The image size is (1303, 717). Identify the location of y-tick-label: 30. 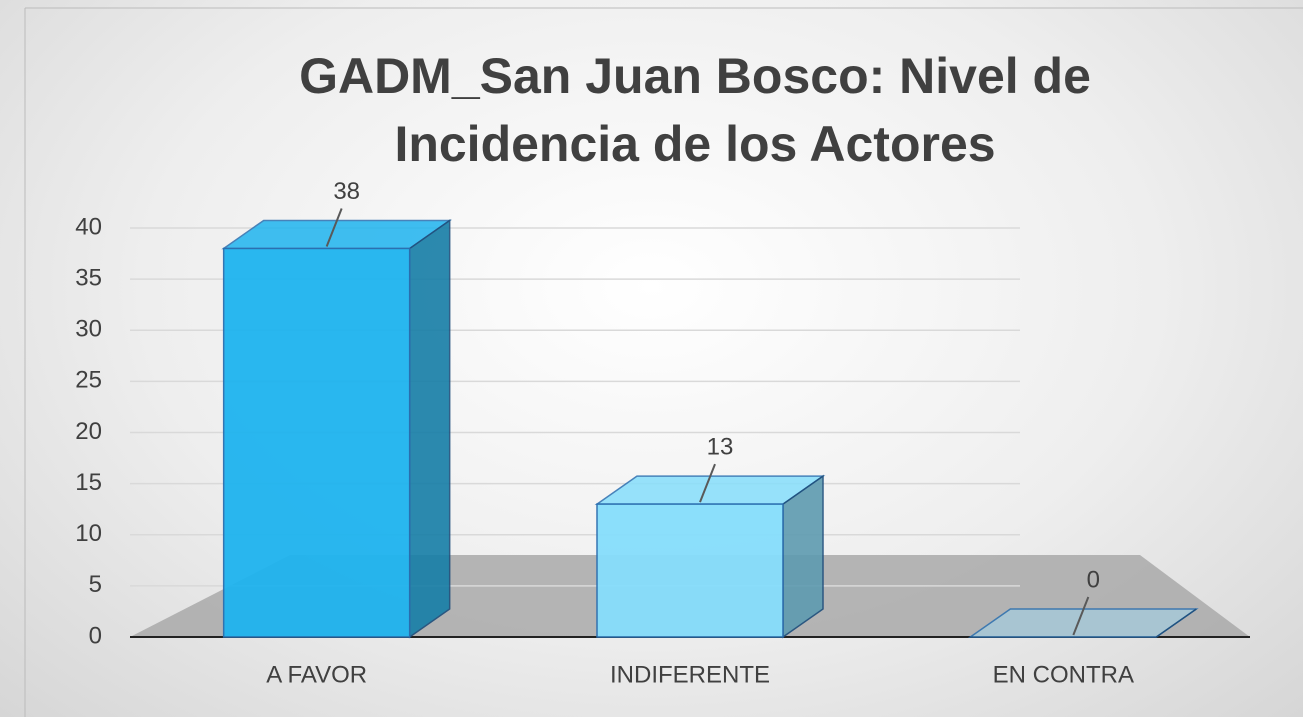
(88, 329).